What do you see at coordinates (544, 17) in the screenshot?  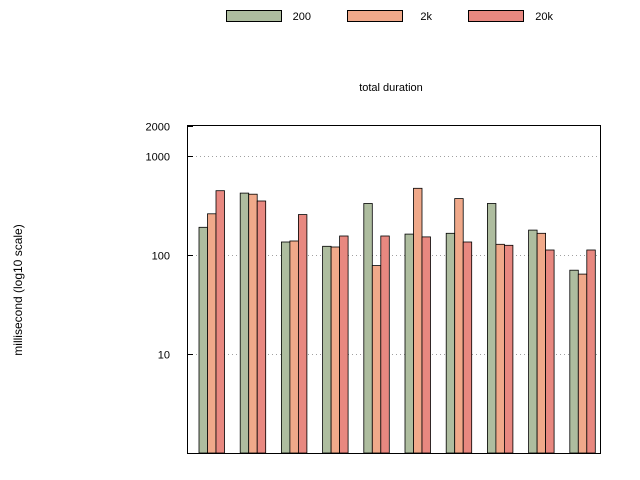 I see `legend-label-20k: 20k` at bounding box center [544, 17].